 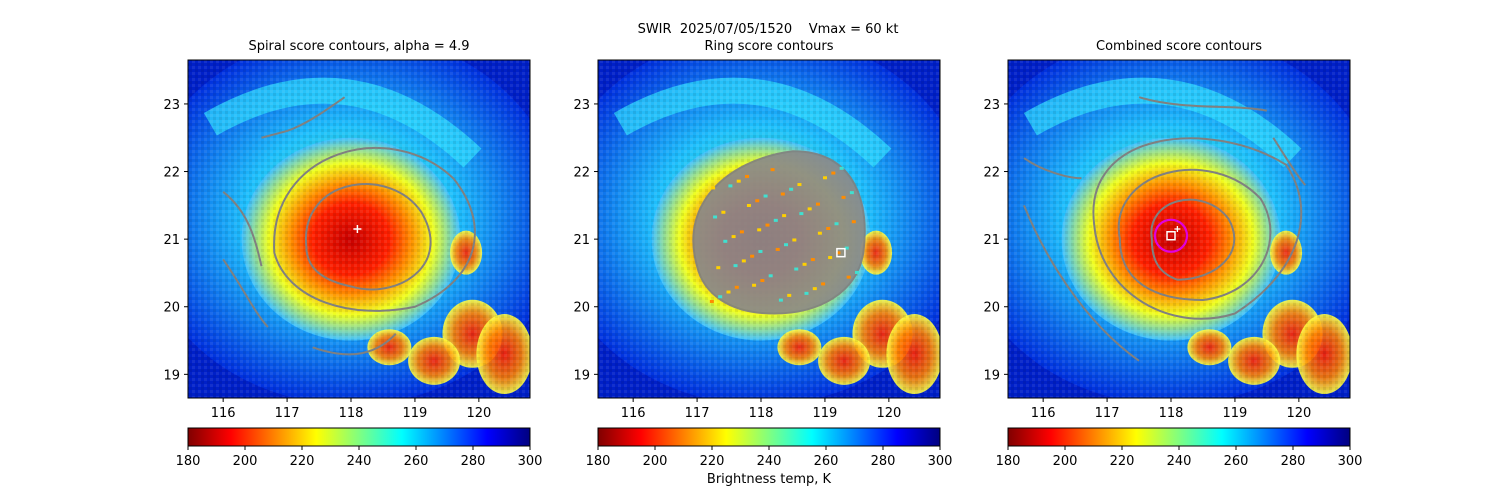 What do you see at coordinates (768, 29) in the screenshot?
I see `suptitle-line1: SWIR 2025/07/05/1520 Vmax = 60 kt` at bounding box center [768, 29].